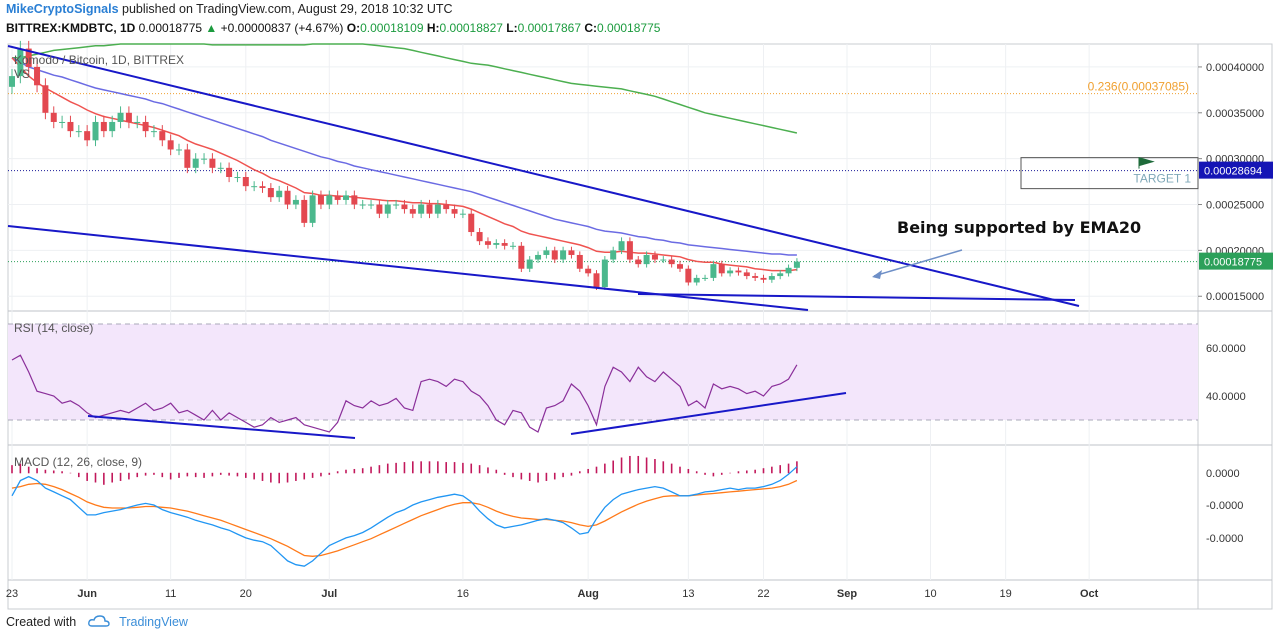  Describe the element at coordinates (930, 594) in the screenshot. I see `time-tick-label: 10` at that location.